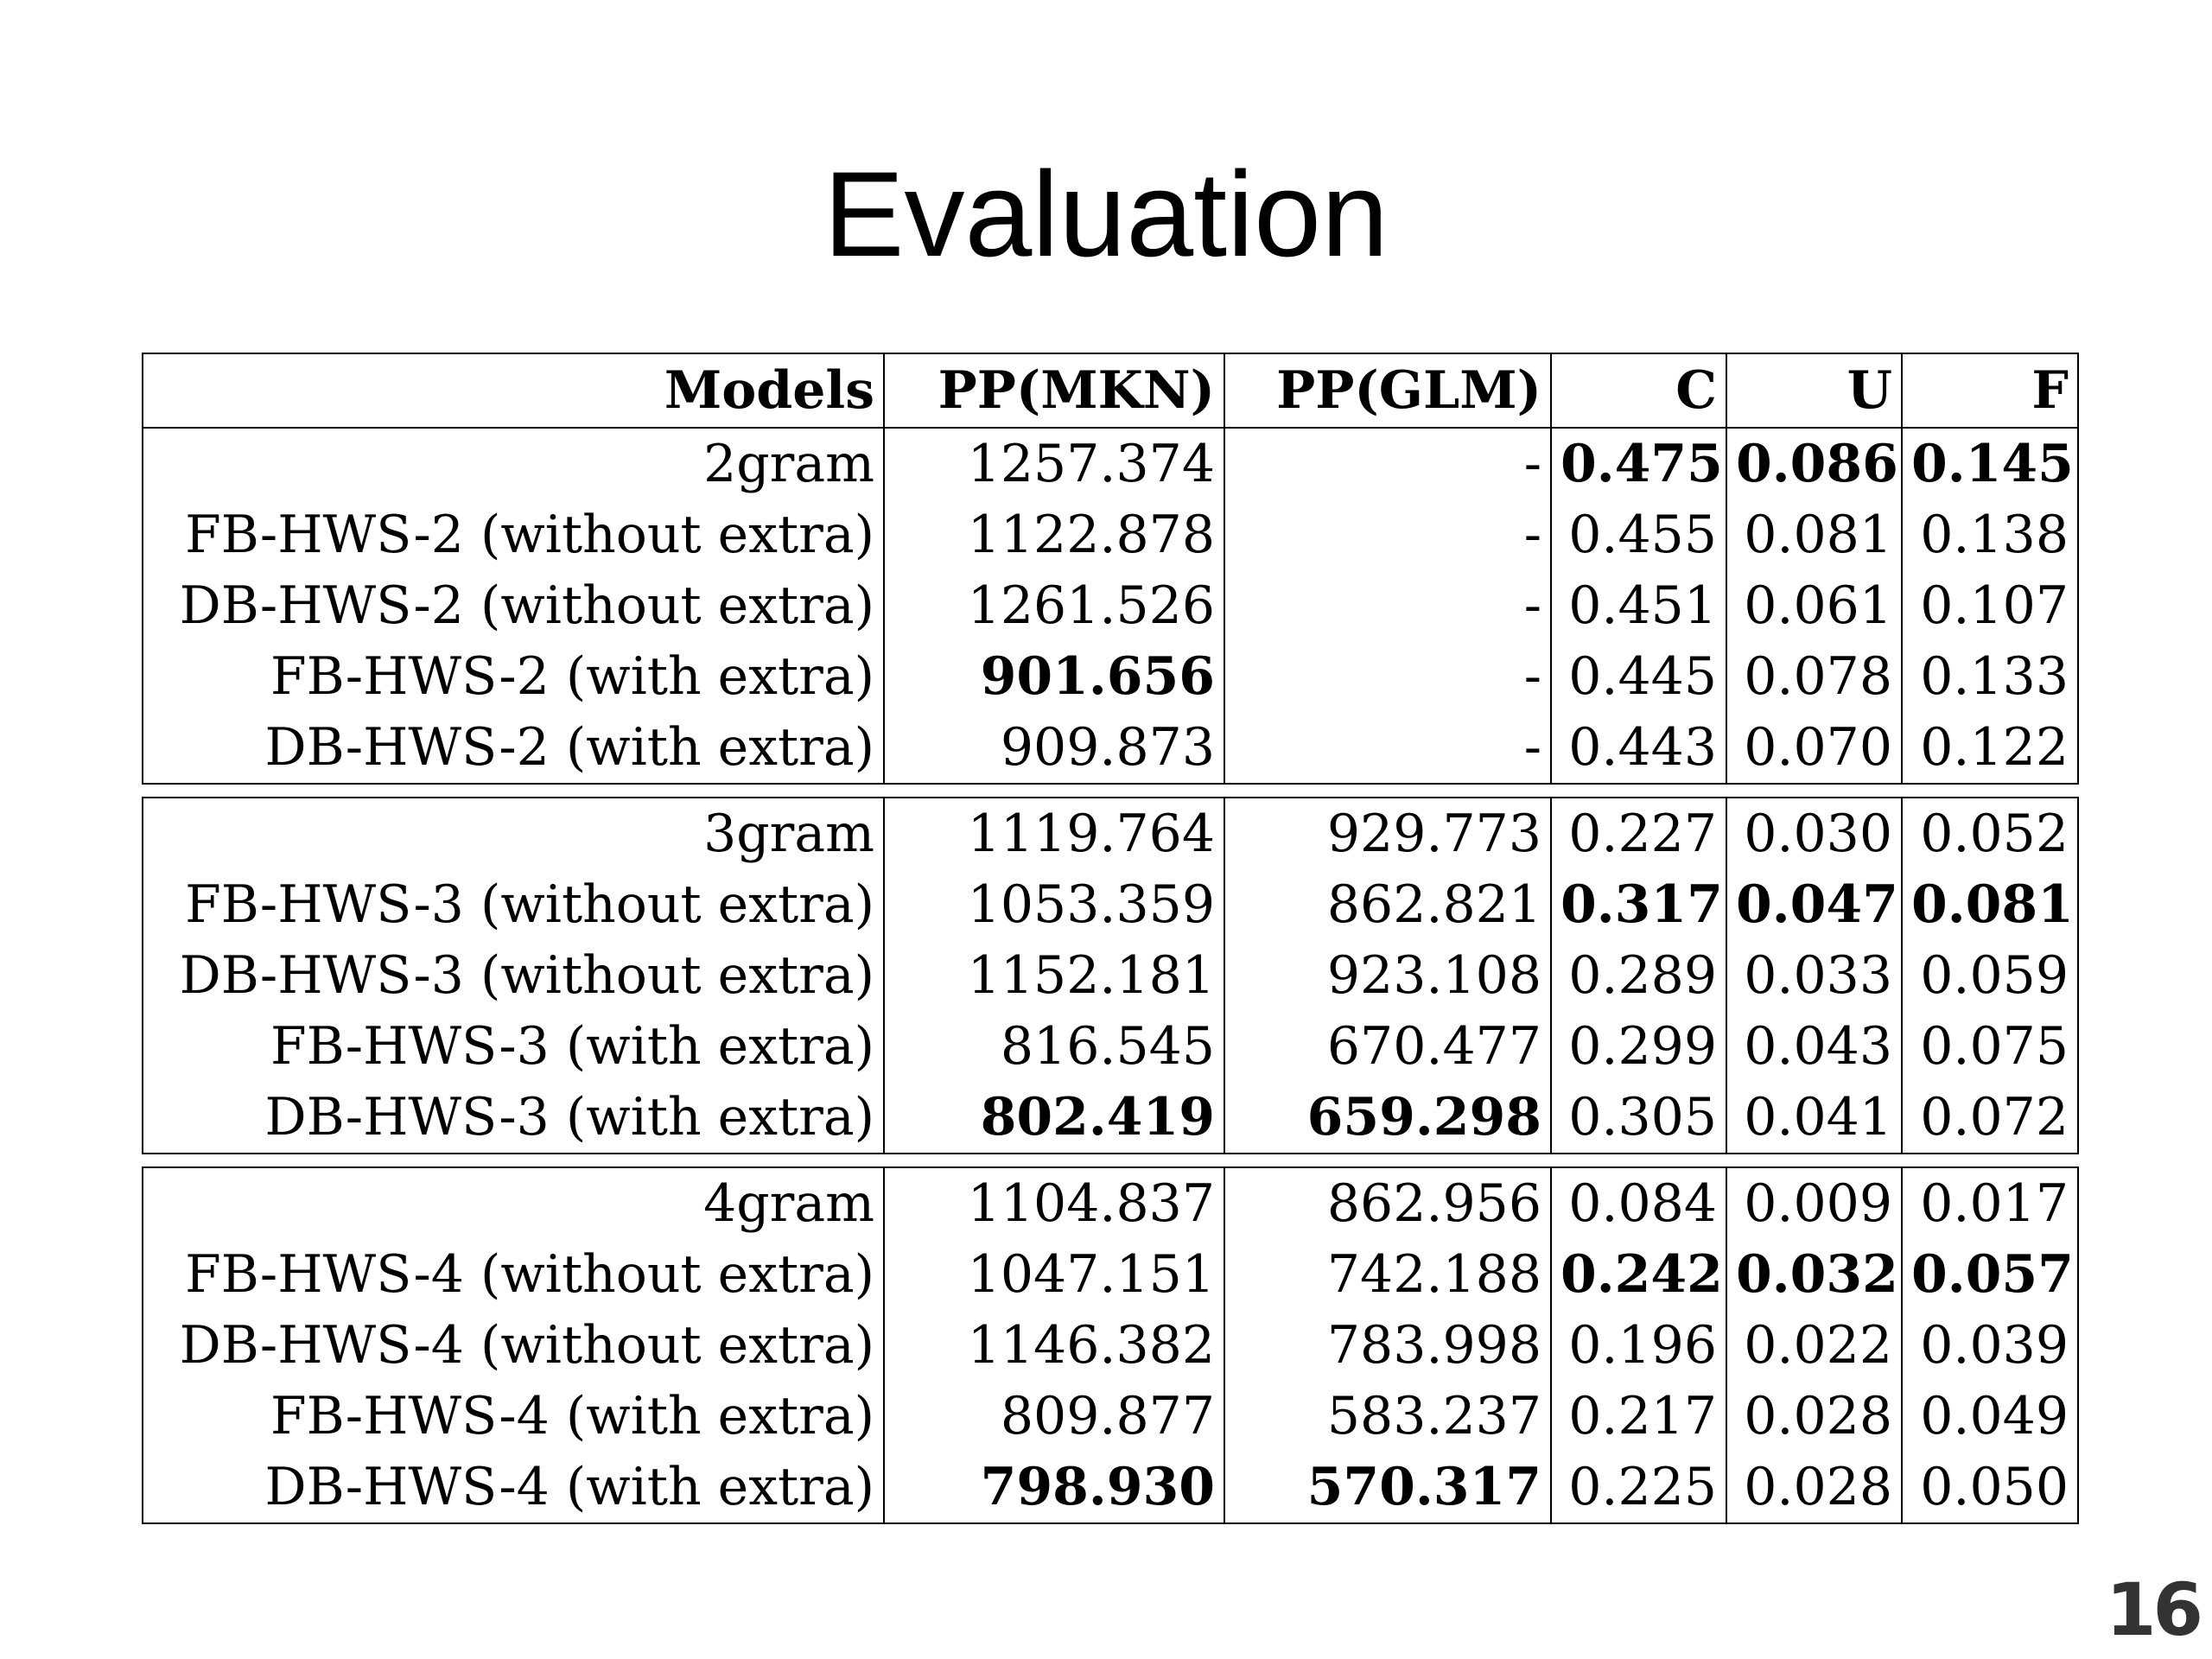 Image resolution: width=2212 pixels, height=1659 pixels. Describe the element at coordinates (1054, 1118) in the screenshot. I see `cell-pp-mkn: 802.419` at that location.